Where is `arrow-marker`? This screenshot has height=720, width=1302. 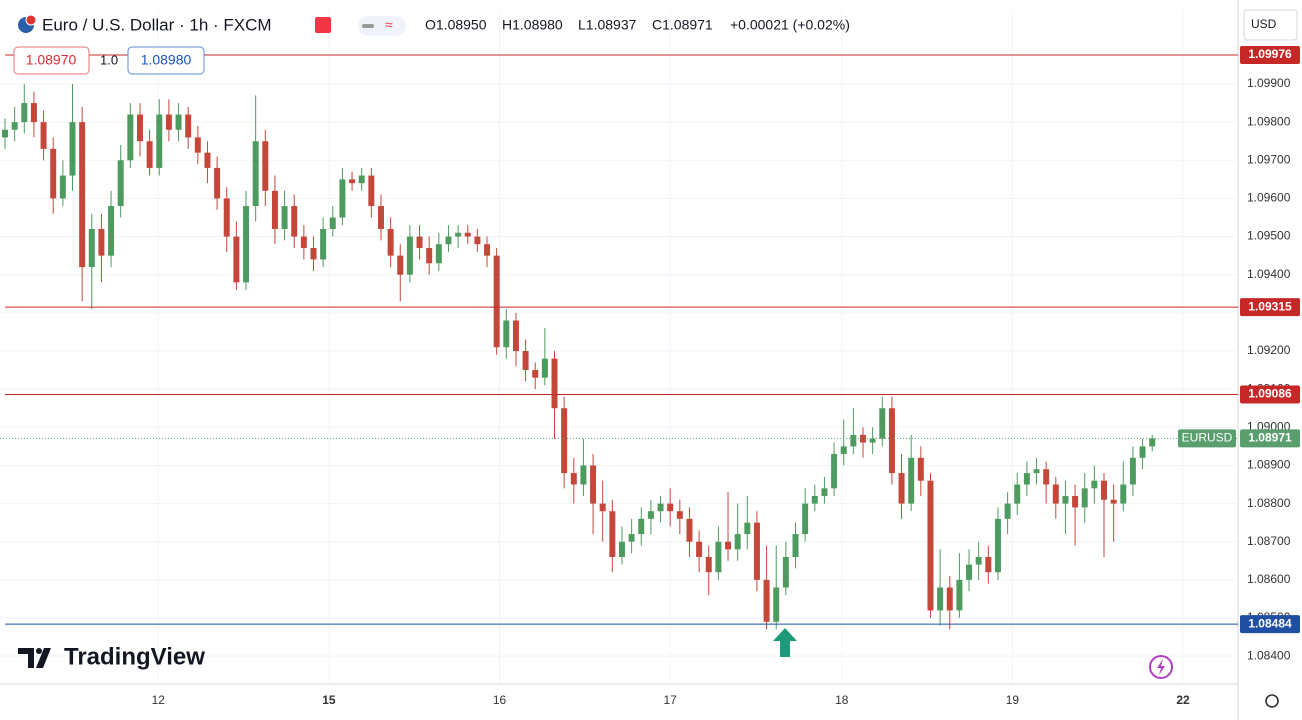 arrow-marker is located at coordinates (785, 642).